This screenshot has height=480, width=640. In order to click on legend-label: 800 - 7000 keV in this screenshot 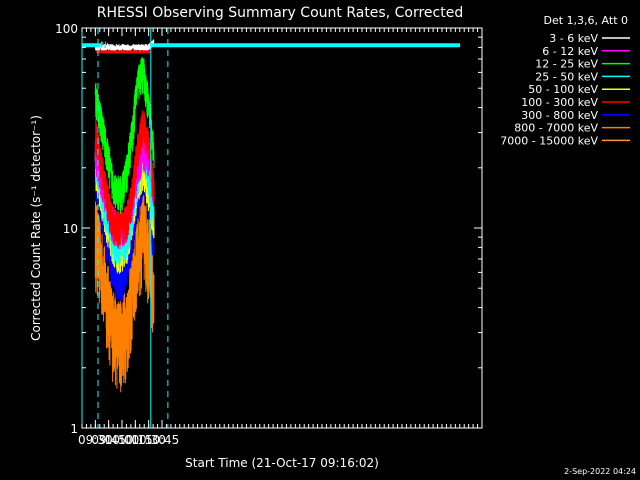, I will do `click(556, 128)`.